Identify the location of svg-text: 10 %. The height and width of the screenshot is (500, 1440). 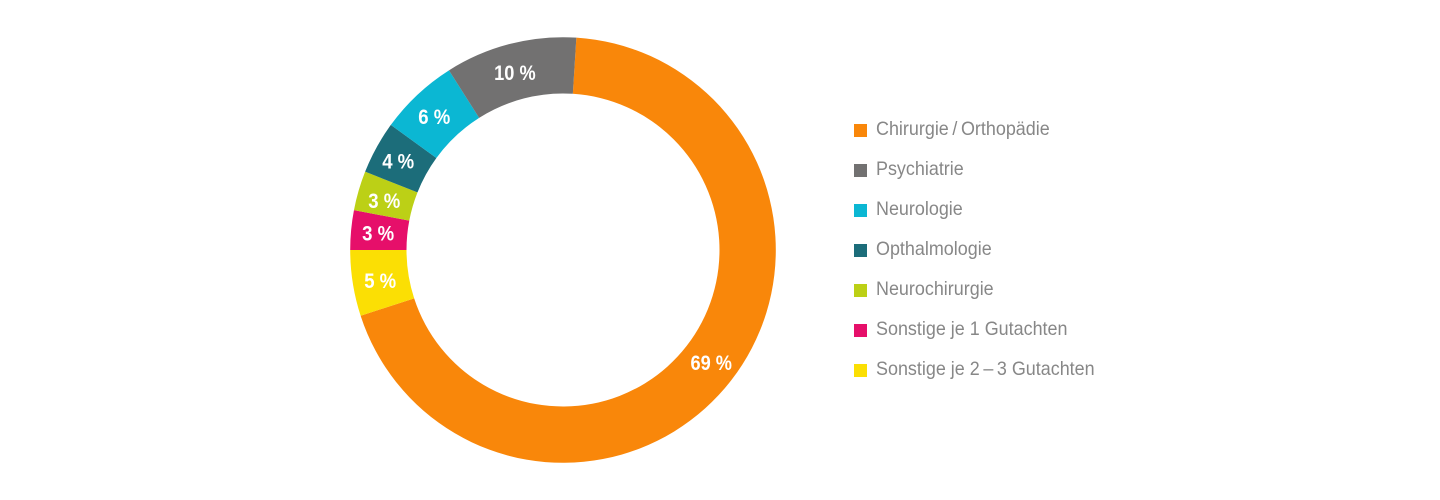
(515, 73).